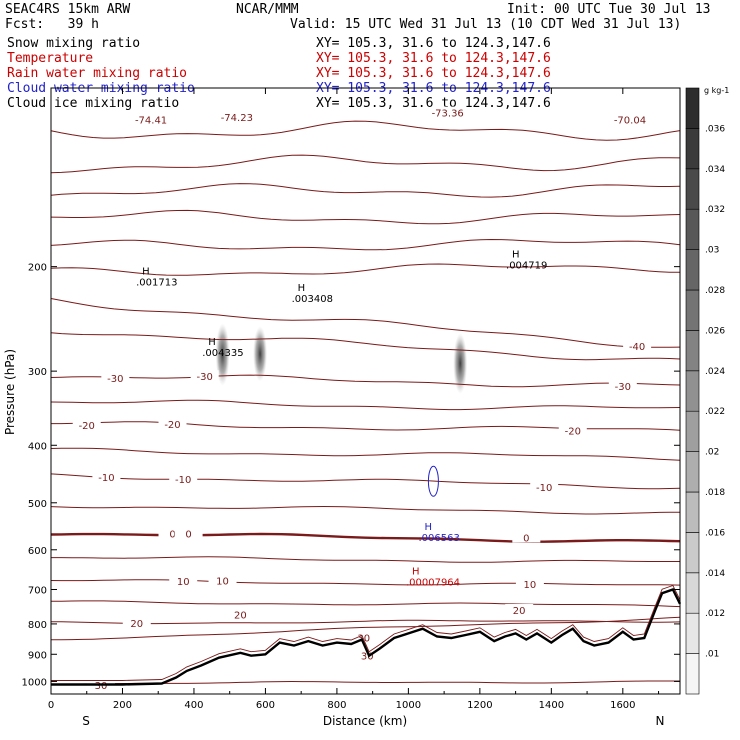 The image size is (740, 740). What do you see at coordinates (37, 551) in the screenshot?
I see `y-tick-label: 600` at bounding box center [37, 551].